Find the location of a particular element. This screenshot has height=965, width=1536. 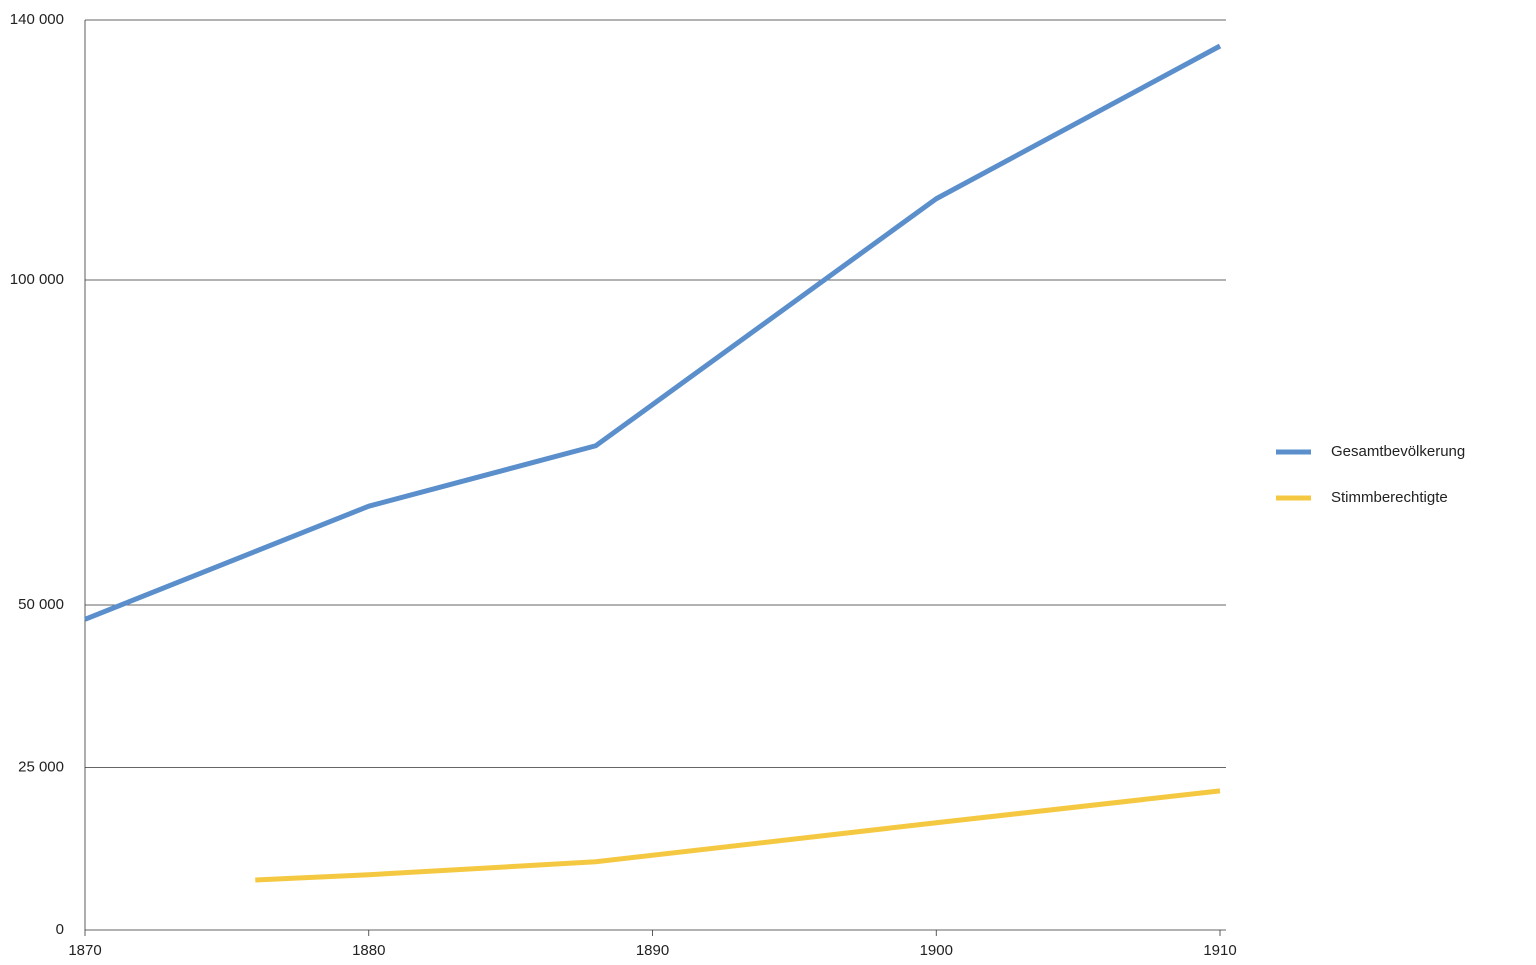

x-tick-label: 1870 is located at coordinates (84, 950).